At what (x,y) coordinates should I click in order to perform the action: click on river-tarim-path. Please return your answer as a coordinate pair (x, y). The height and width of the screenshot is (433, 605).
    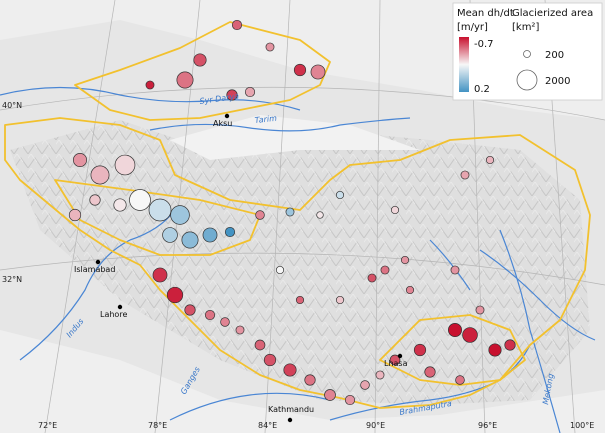
    Looking at the image, I should click on (280, 124).